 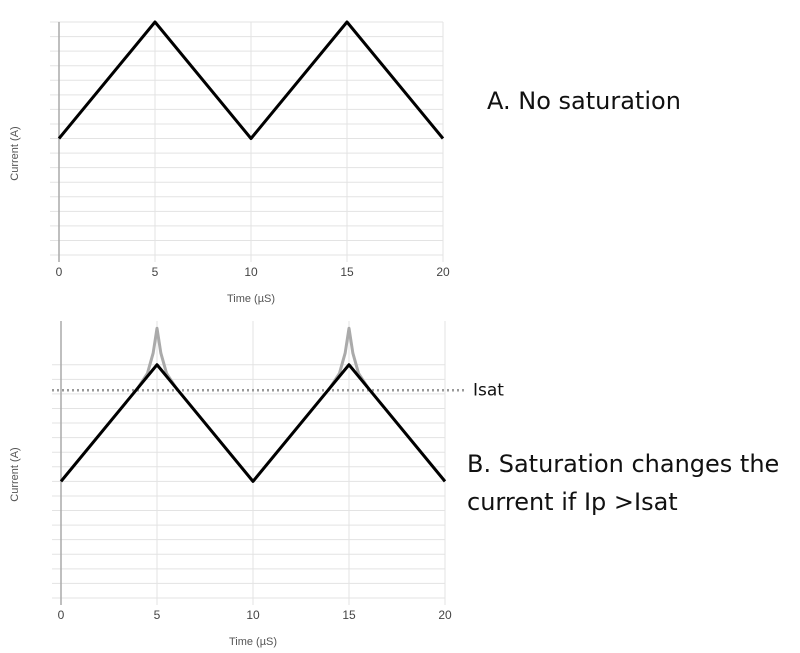 I want to click on annotation: B. Saturation changes the, so click(x=623, y=464).